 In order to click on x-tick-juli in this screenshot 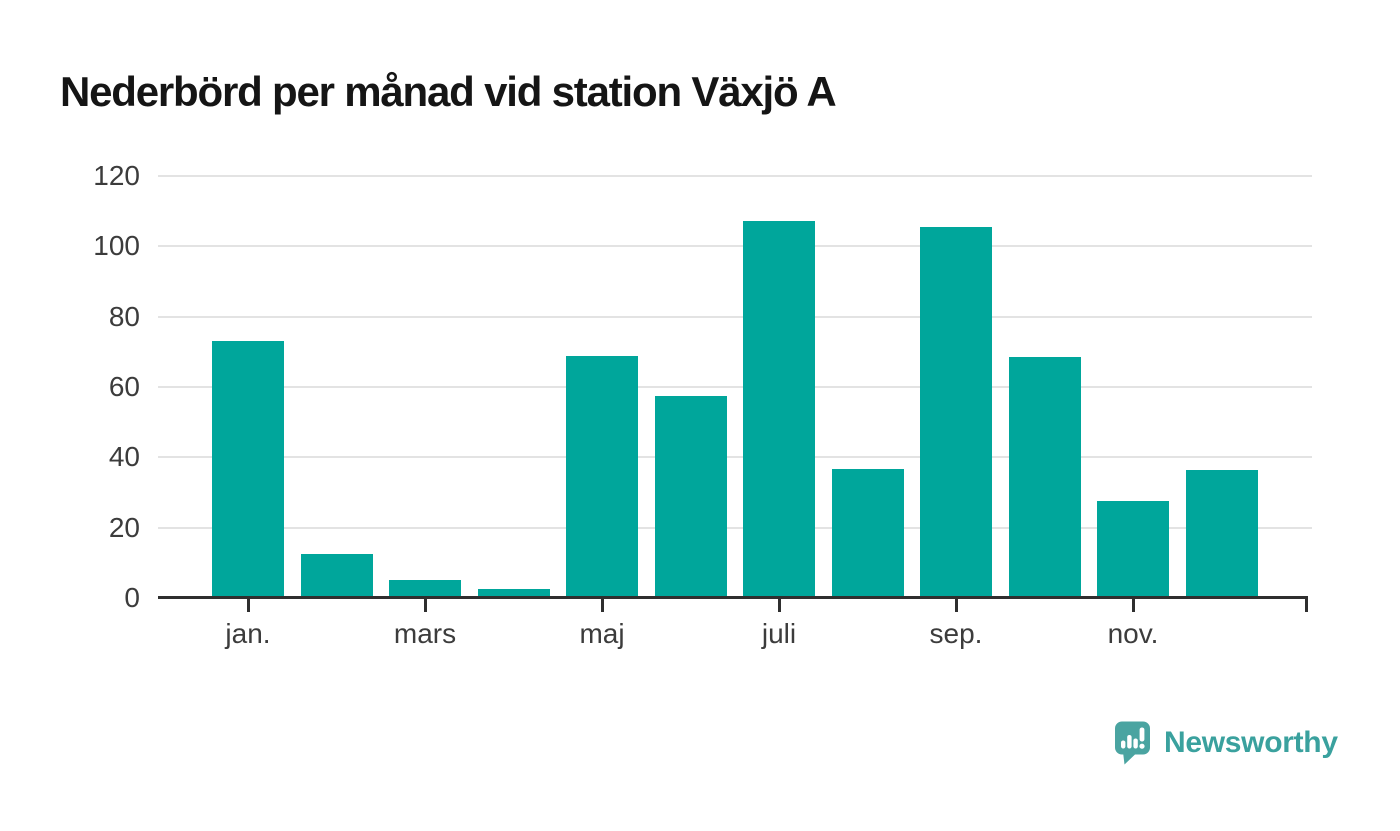, I will do `click(779, 605)`.